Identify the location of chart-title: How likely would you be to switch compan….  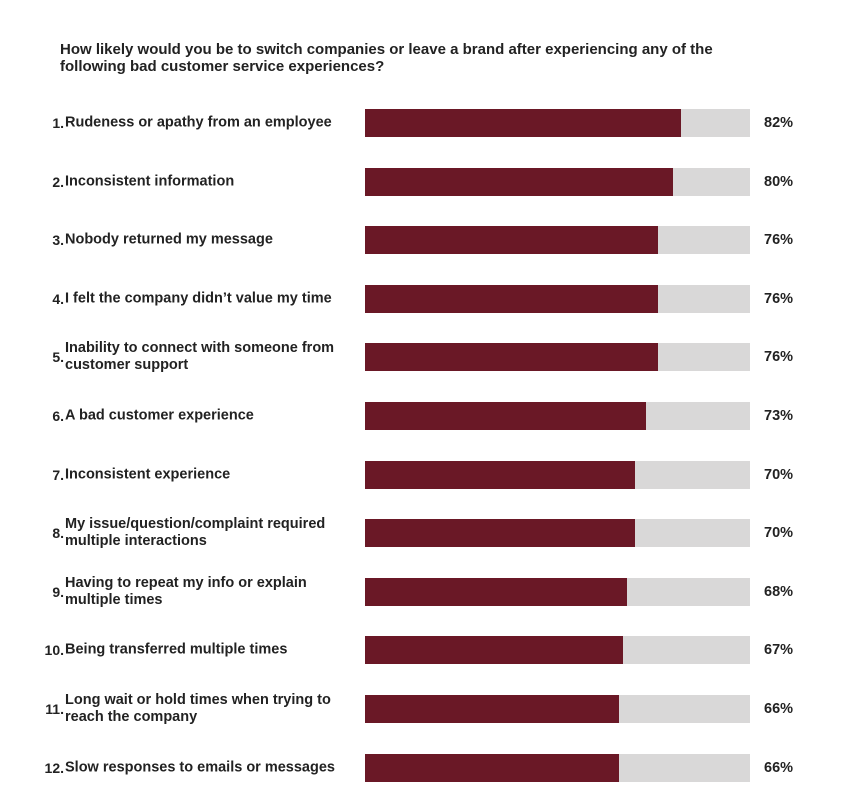
(386, 58).